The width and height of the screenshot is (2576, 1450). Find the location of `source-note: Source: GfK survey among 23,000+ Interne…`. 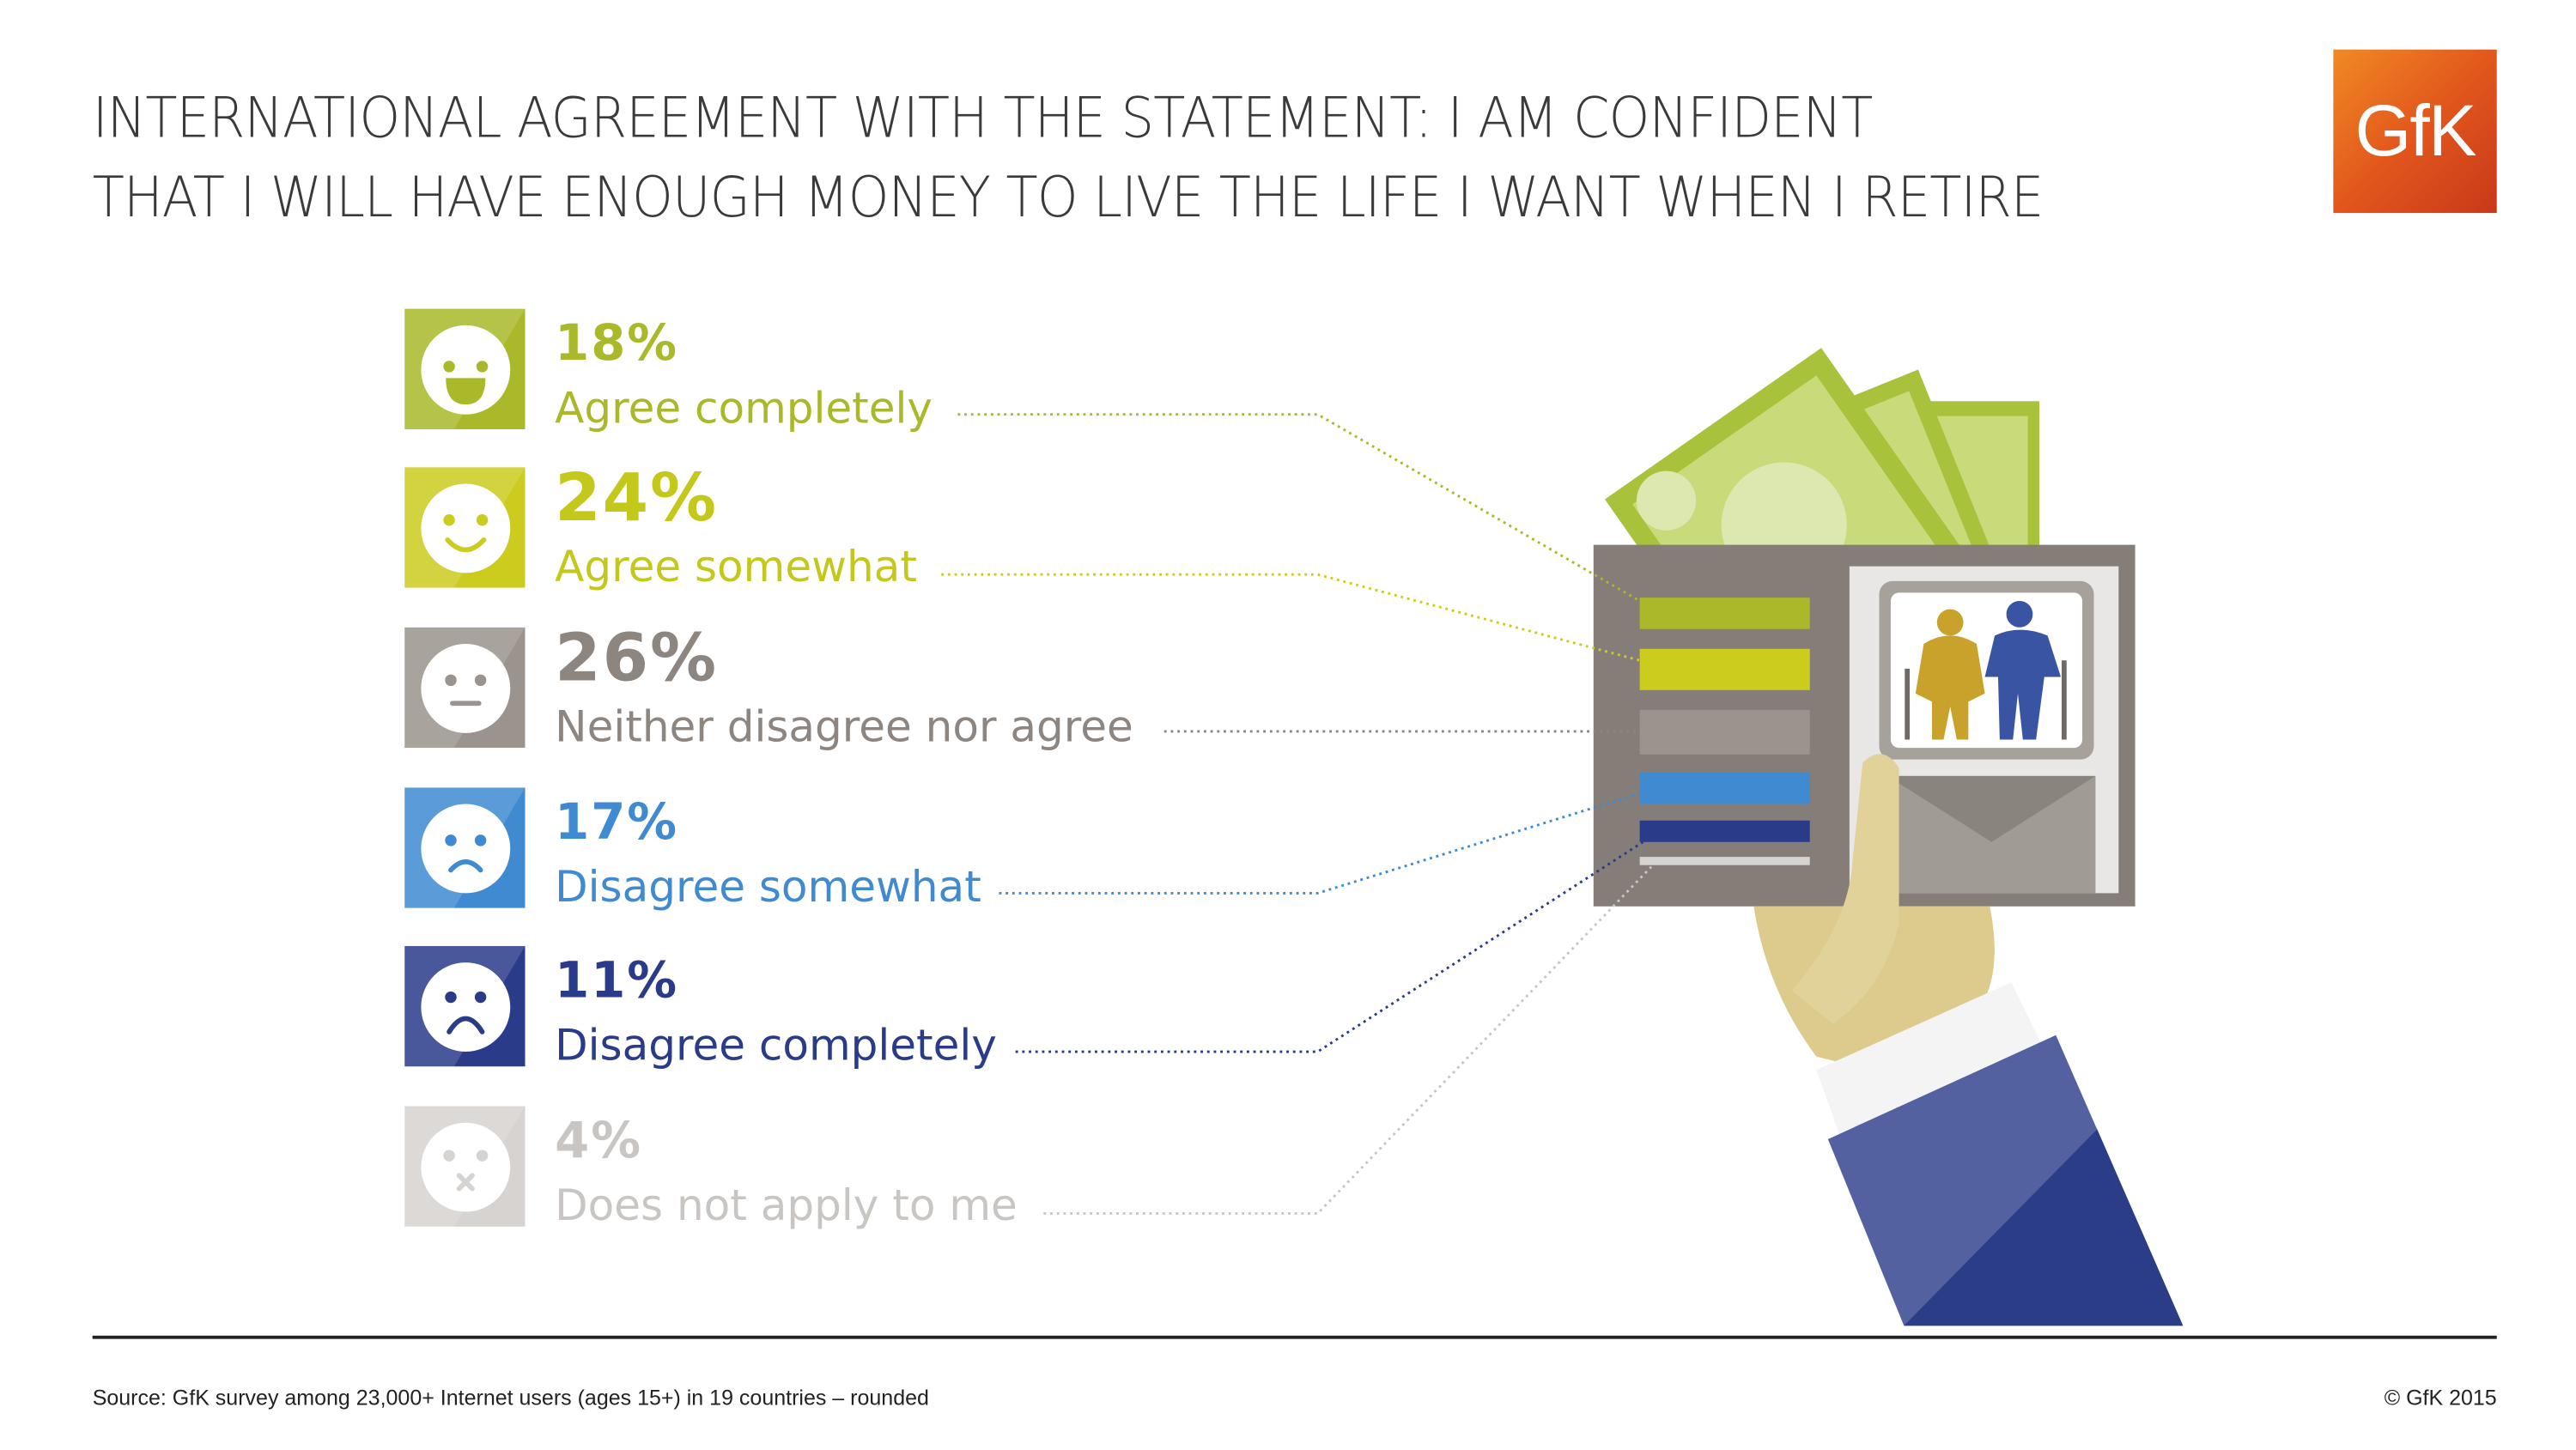

source-note: Source: GfK survey among 23,000+ Interne… is located at coordinates (510, 1398).